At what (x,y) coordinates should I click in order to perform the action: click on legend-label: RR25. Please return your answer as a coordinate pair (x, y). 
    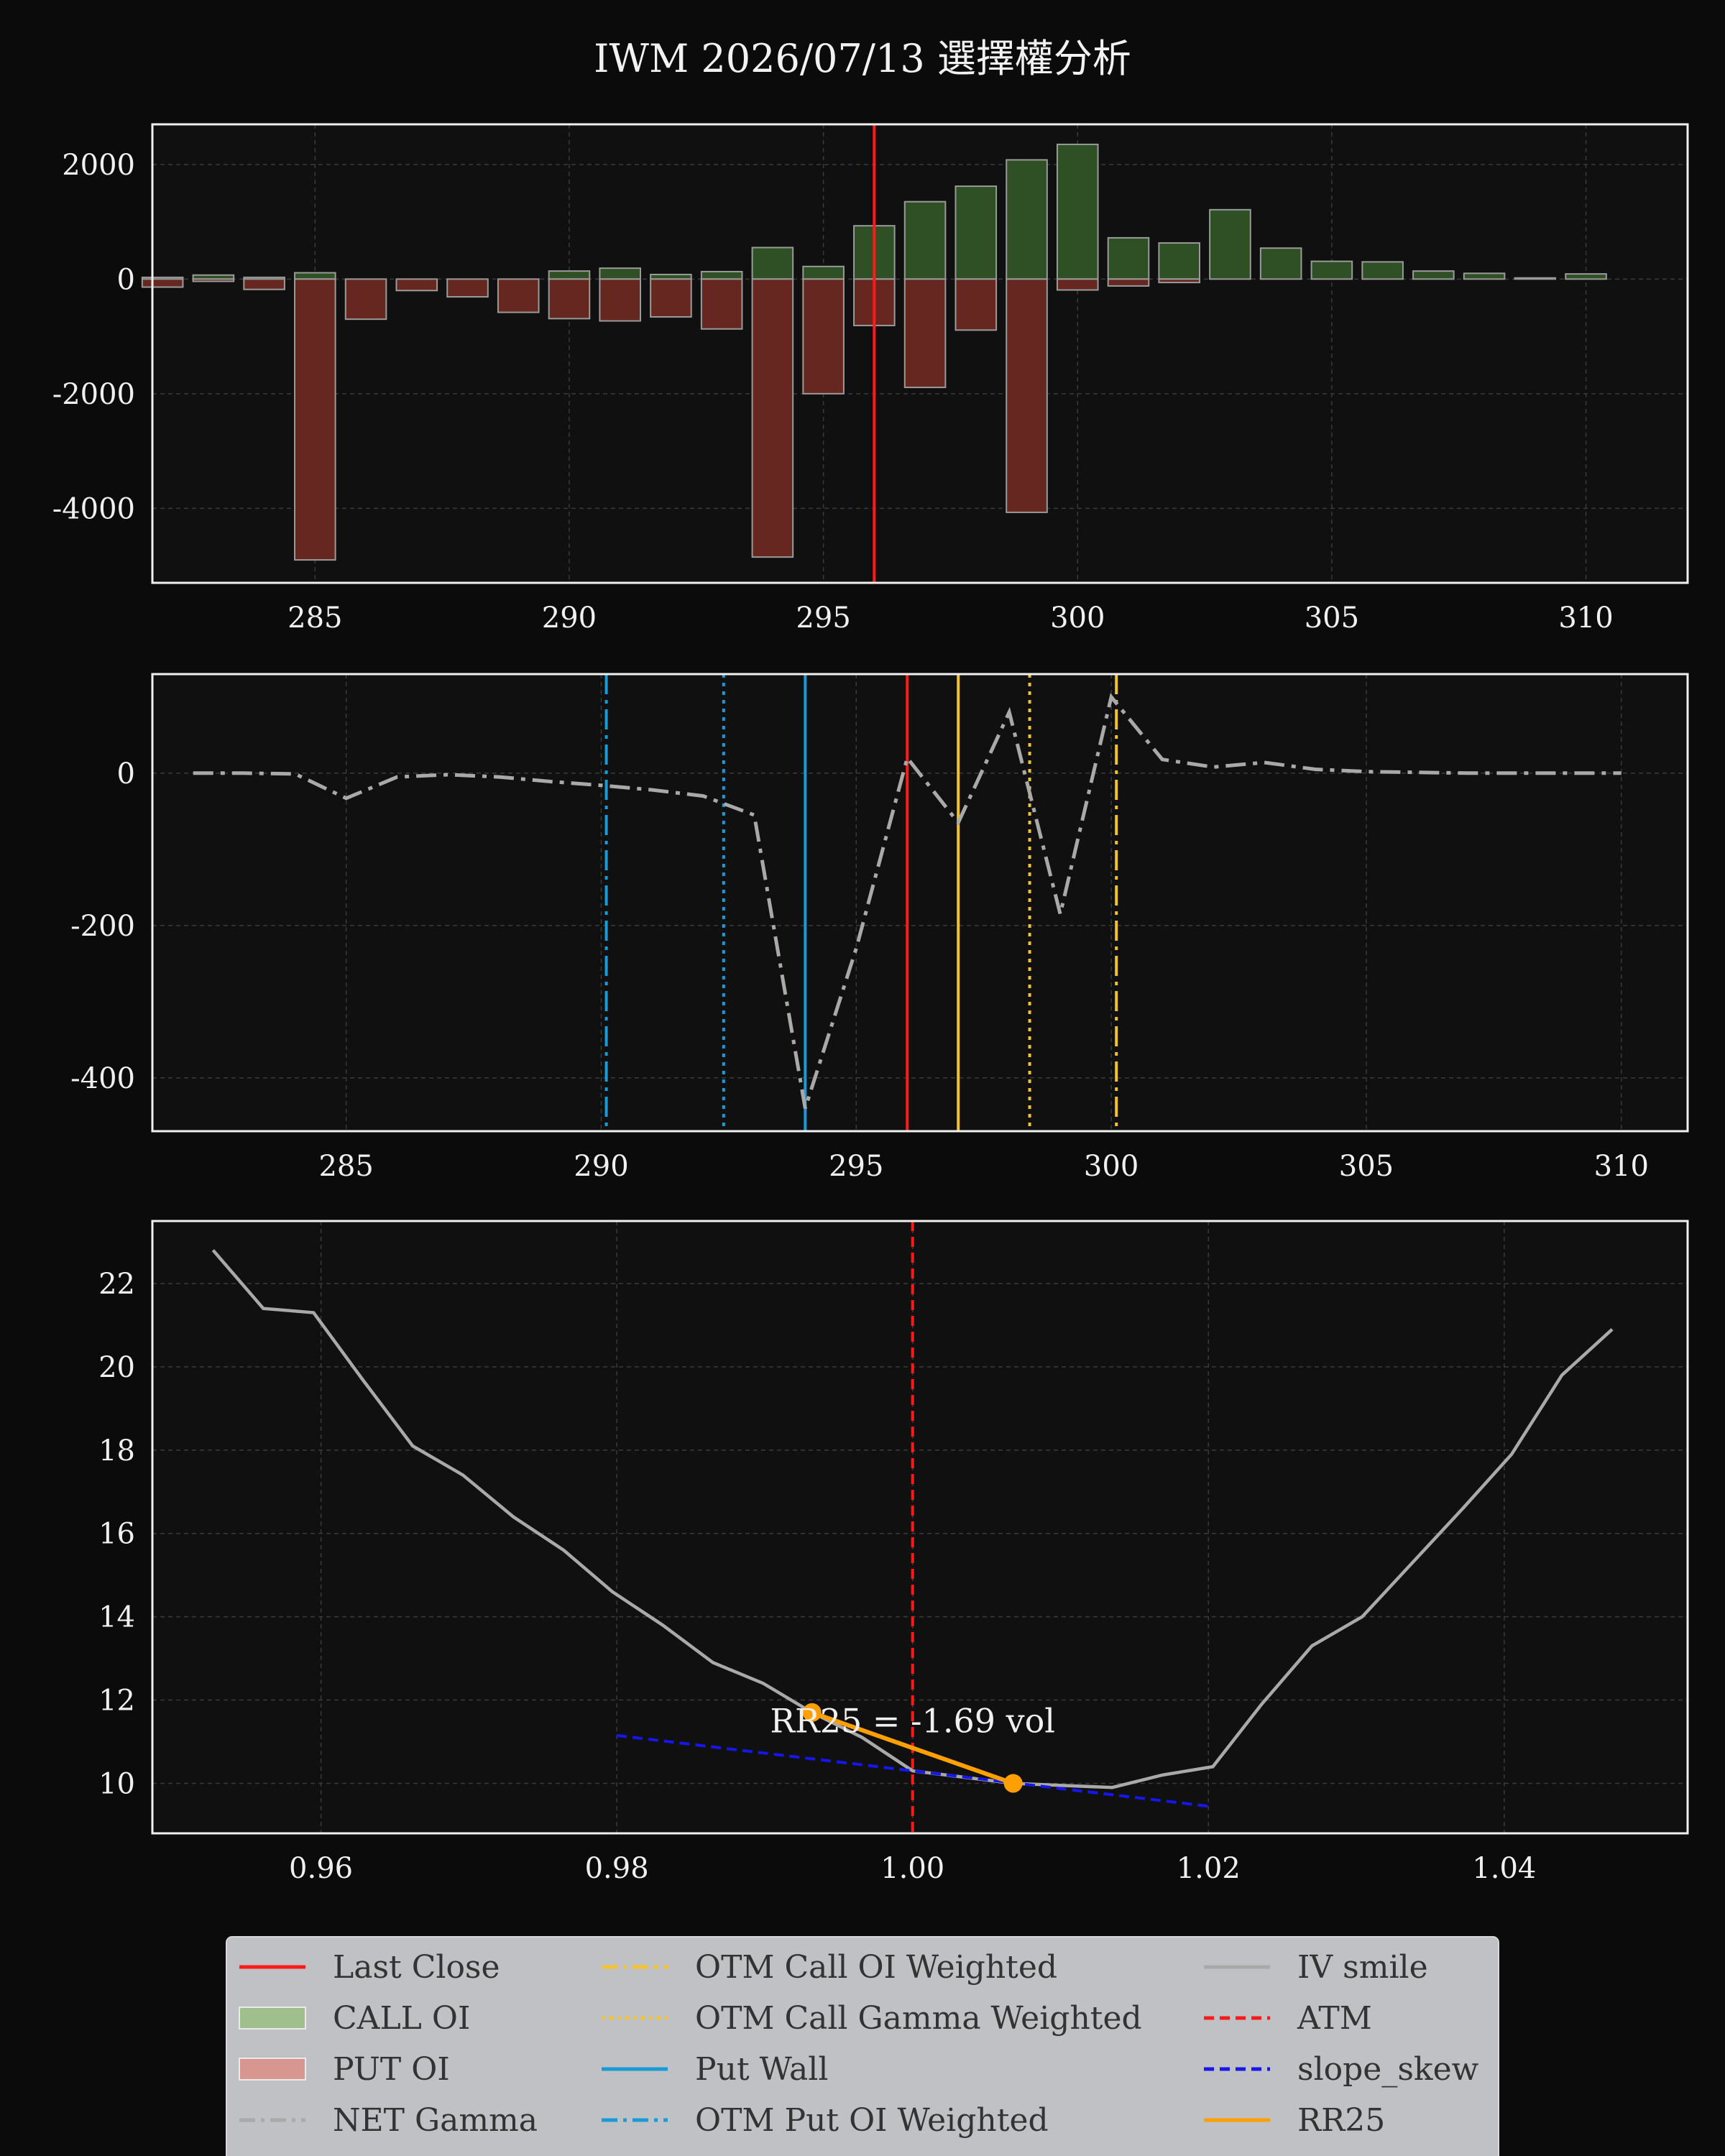
    Looking at the image, I should click on (1341, 2120).